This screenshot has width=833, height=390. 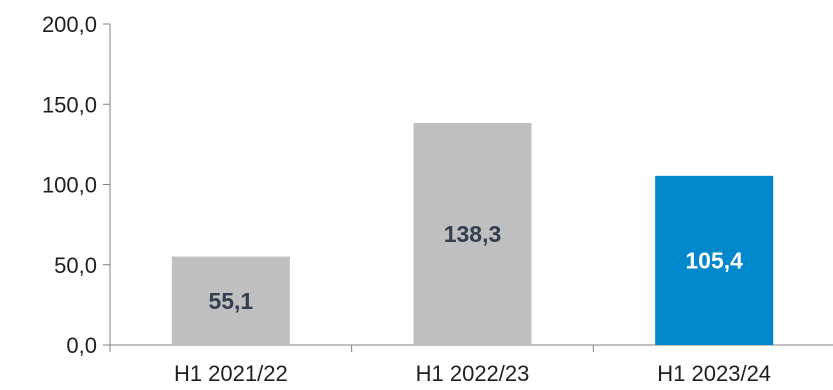 I want to click on y-tick-label: 200,0, so click(x=69, y=24).